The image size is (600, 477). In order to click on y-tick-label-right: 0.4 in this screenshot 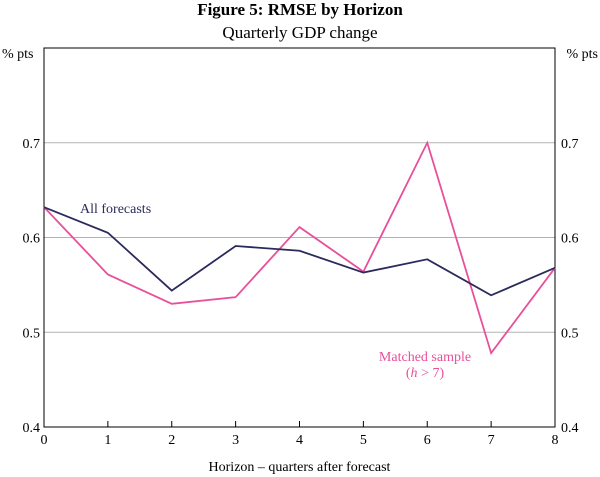, I will do `click(570, 428)`.